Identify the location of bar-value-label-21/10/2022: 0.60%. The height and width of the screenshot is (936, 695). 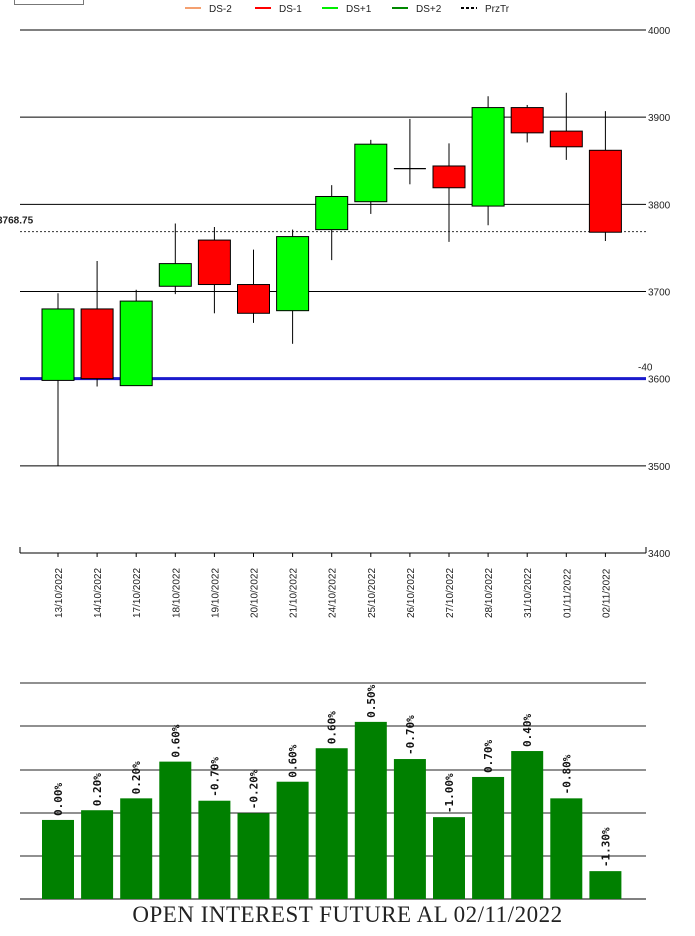
(293, 760).